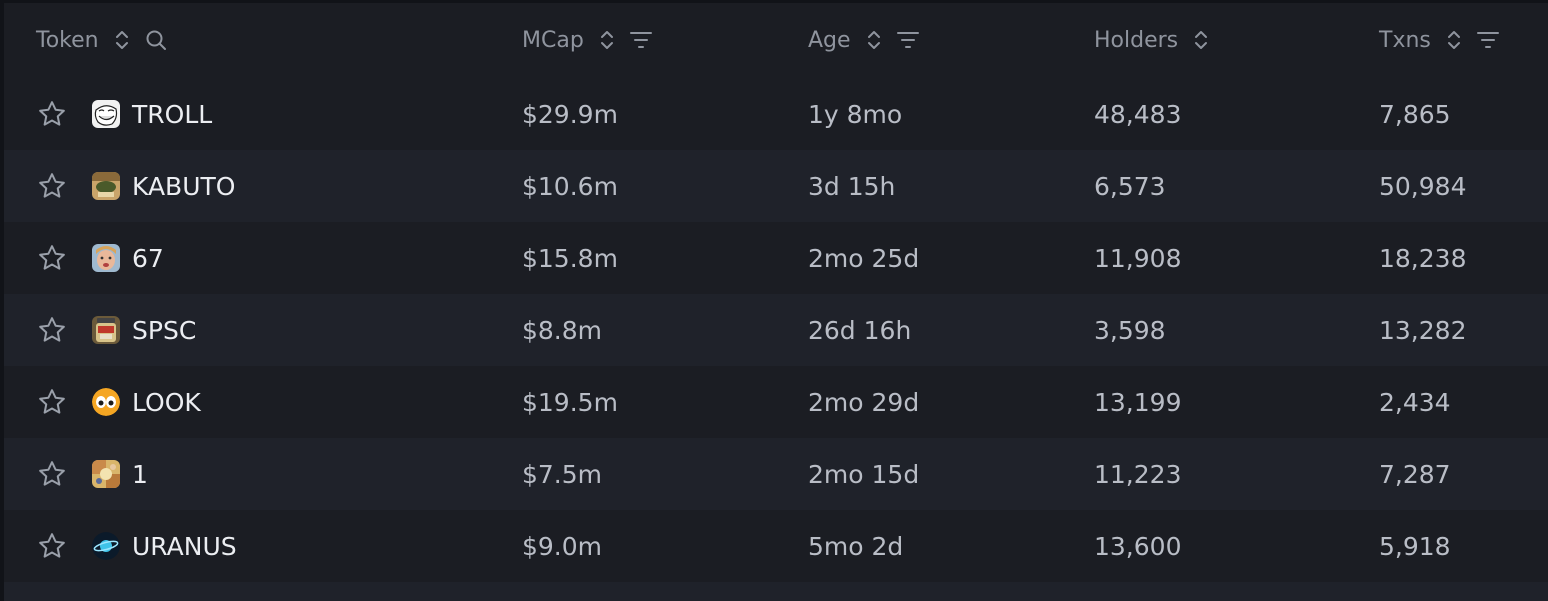  I want to click on column-header-holders: Holders, so click(1151, 40).